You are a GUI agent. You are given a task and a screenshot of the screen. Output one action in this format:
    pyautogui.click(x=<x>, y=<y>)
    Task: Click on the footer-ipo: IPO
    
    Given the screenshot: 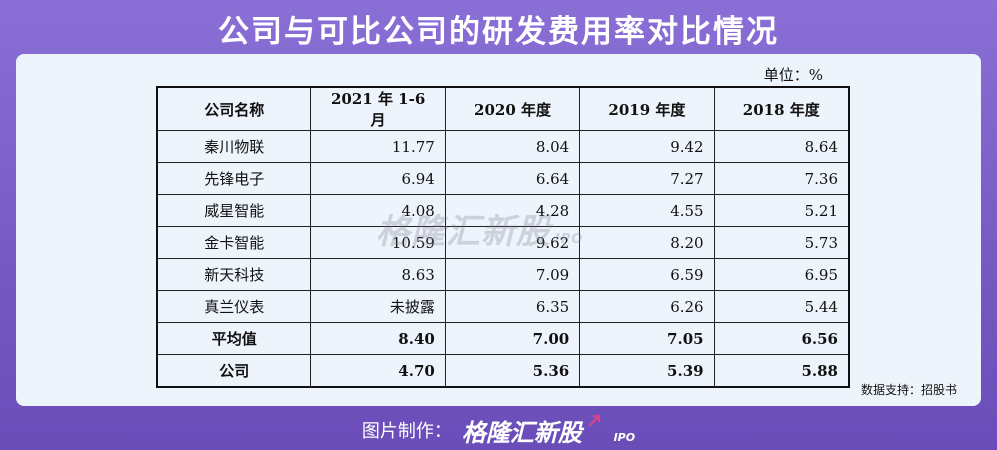 What is the action you would take?
    pyautogui.click(x=624, y=437)
    